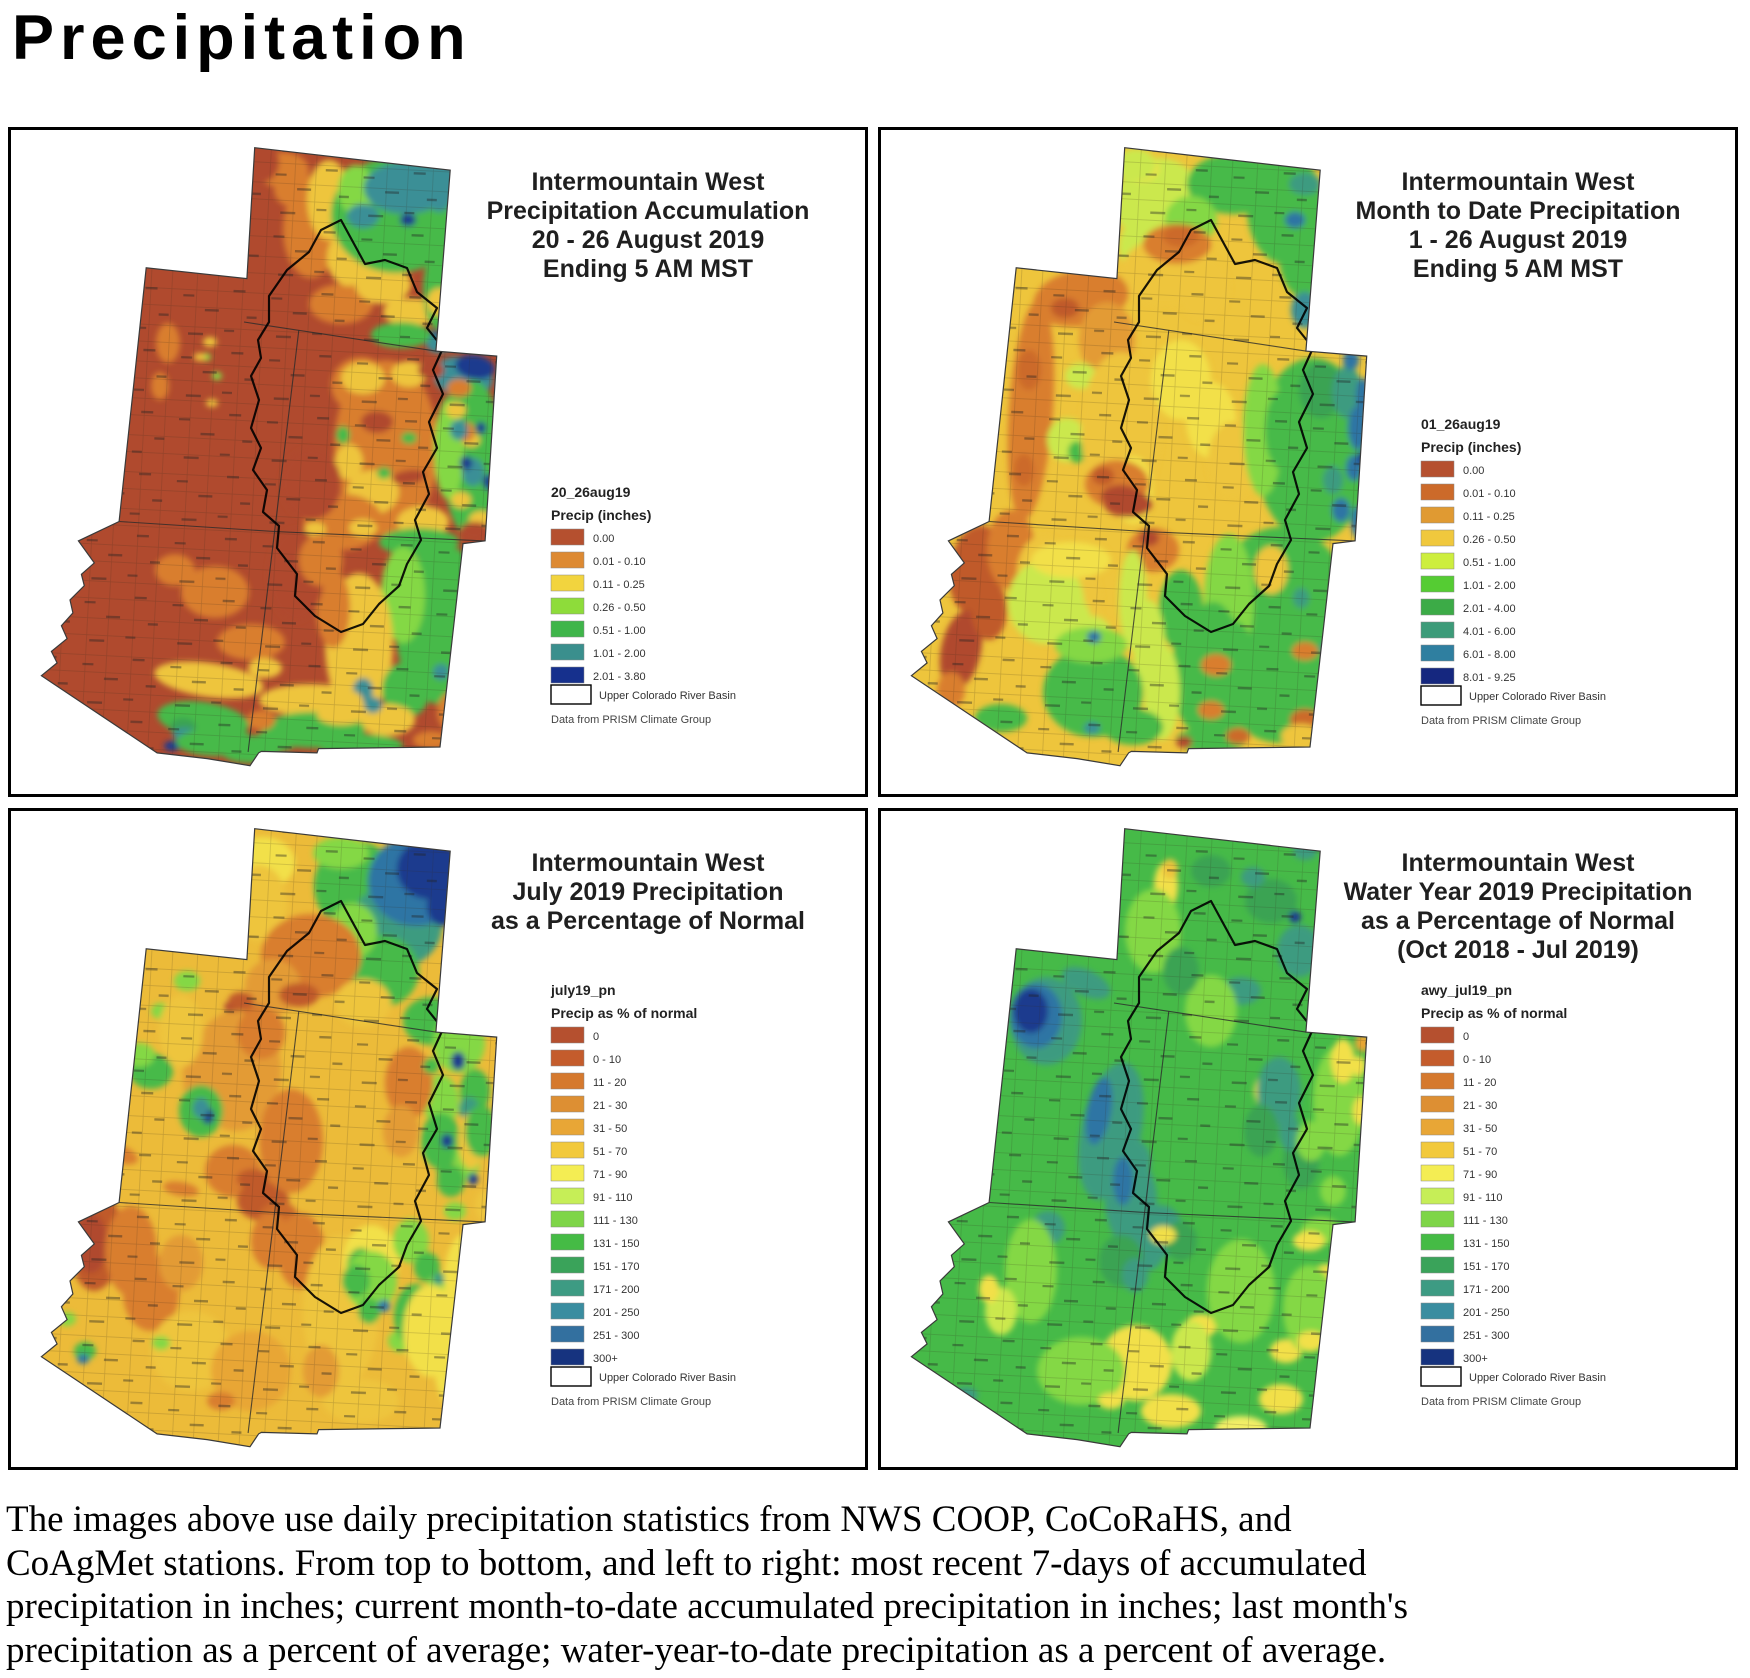 The width and height of the screenshot is (1750, 1678). I want to click on svg-text: (Oct 2018 - Jul 2019), so click(1518, 950).